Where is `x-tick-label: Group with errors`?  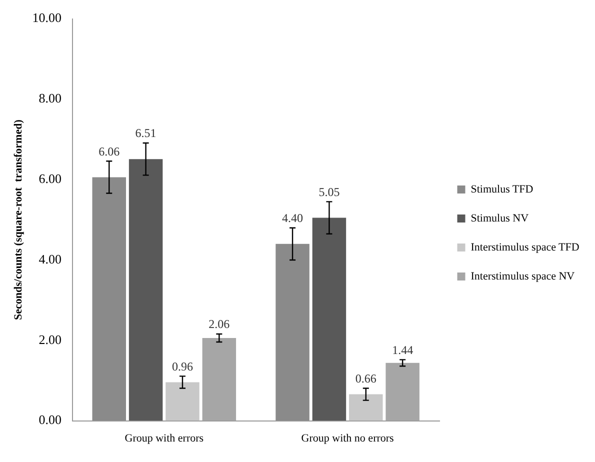
x-tick-label: Group with errors is located at coordinates (164, 438).